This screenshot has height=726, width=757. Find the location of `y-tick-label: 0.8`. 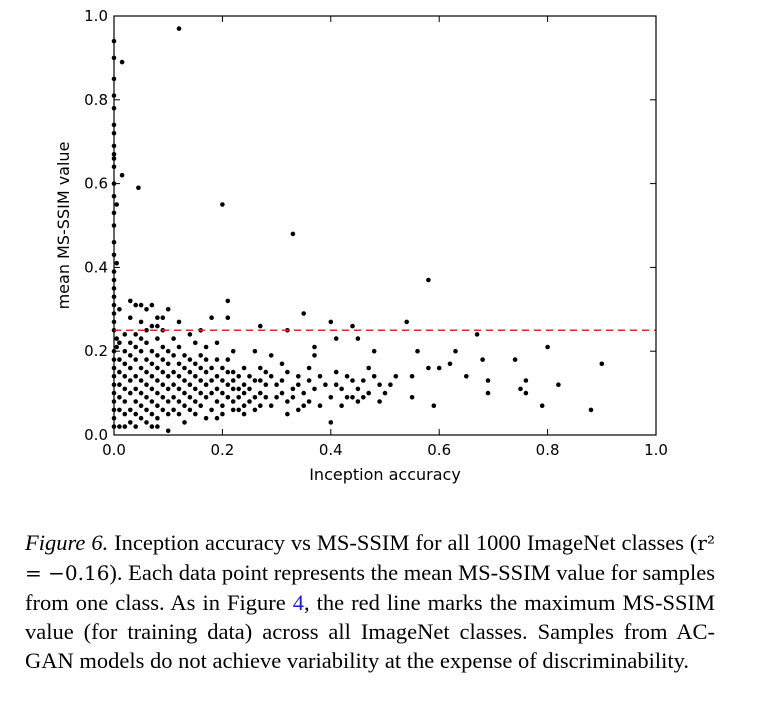

y-tick-label: 0.8 is located at coordinates (96, 100).